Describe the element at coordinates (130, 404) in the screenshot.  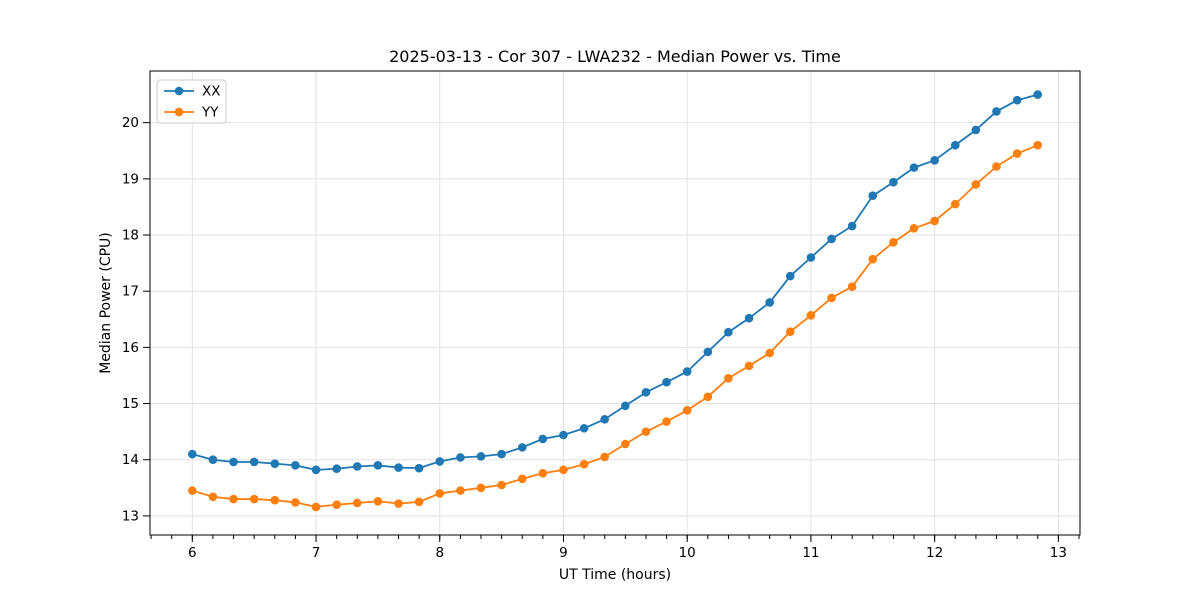
I see `y-tick-label: 15` at that location.